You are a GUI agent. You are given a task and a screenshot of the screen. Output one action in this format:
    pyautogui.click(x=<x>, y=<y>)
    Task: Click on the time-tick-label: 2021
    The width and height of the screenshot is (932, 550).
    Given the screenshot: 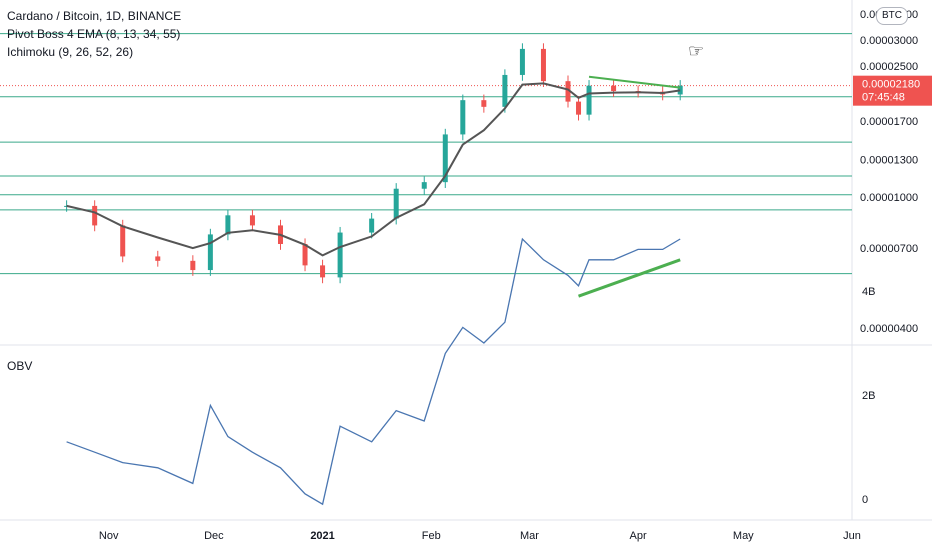 What is the action you would take?
    pyautogui.click(x=322, y=536)
    